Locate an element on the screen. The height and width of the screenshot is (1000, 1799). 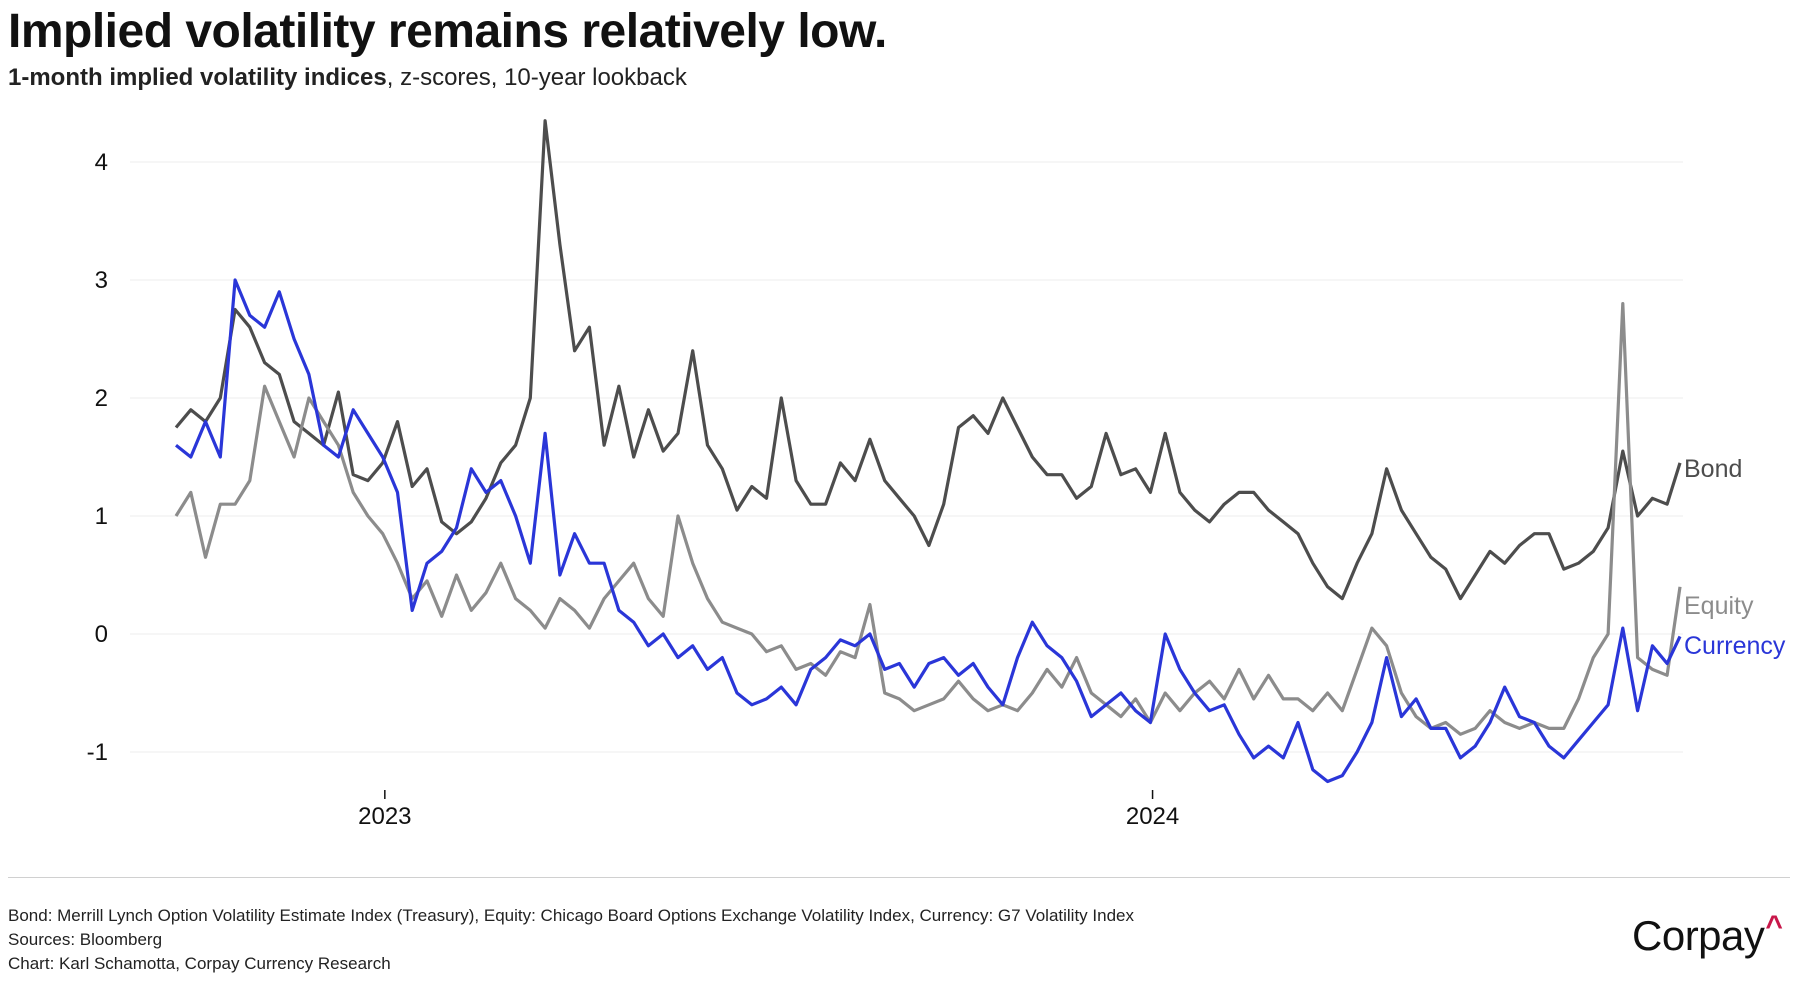
series-labels: Bond Equity Currency is located at coordinates (1735, 557).